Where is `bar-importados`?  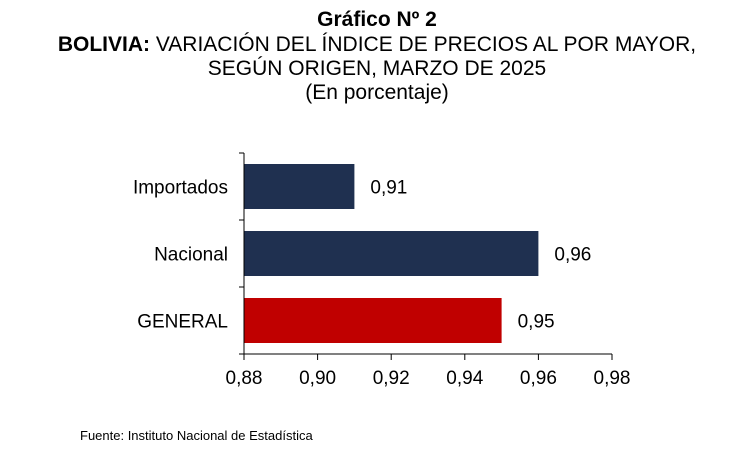
bar-importados is located at coordinates (299, 186).